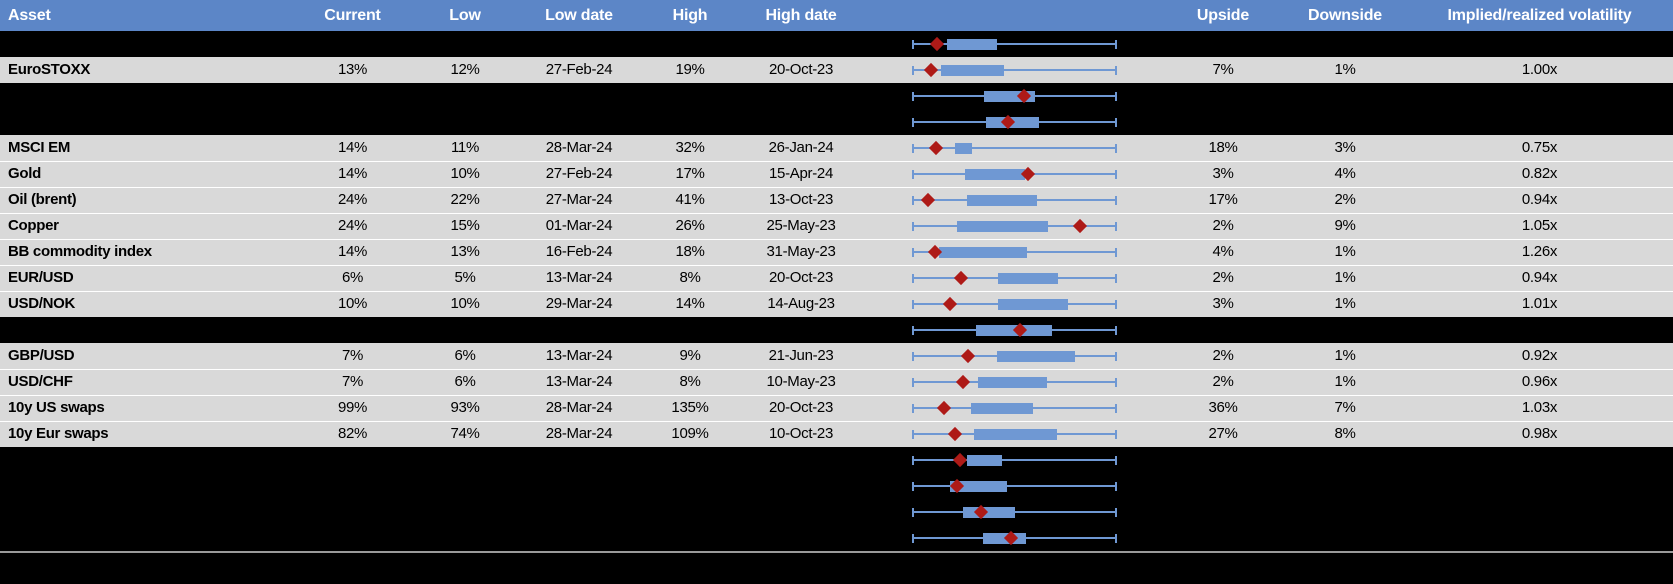 The image size is (1673, 584). Describe the element at coordinates (800, 173) in the screenshot. I see `cell-high-date: 15-Apr-24` at that location.